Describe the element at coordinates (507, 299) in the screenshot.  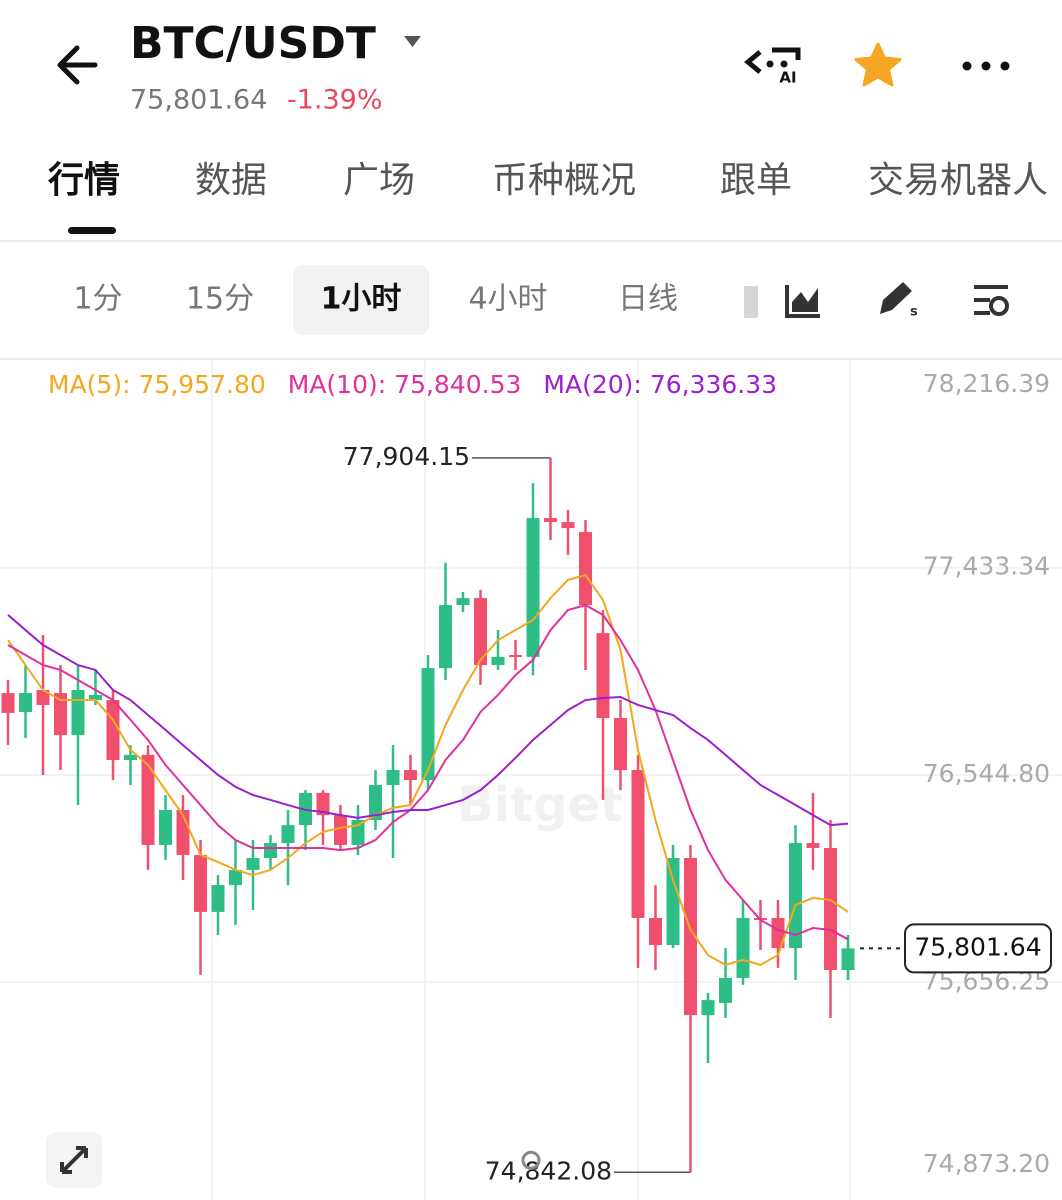
I see `interval: 4小时` at that location.